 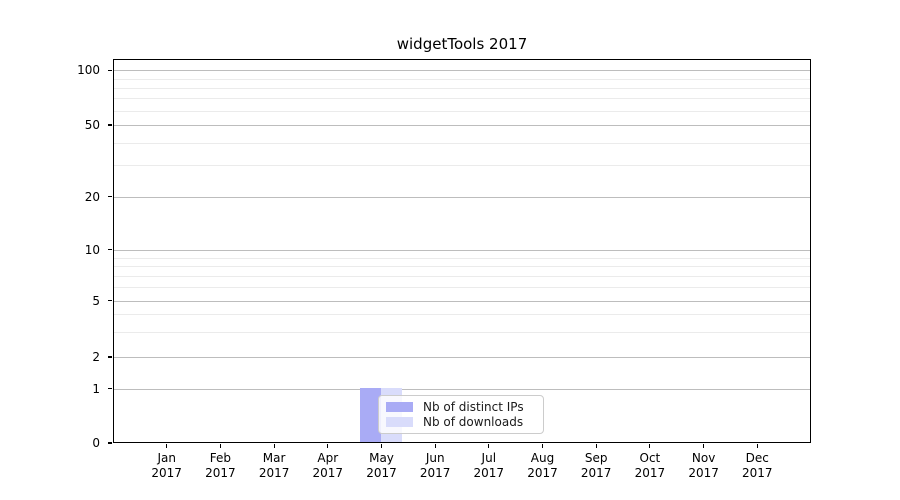 What do you see at coordinates (274, 465) in the screenshot?
I see `x-tick-label: Mar 2017` at bounding box center [274, 465].